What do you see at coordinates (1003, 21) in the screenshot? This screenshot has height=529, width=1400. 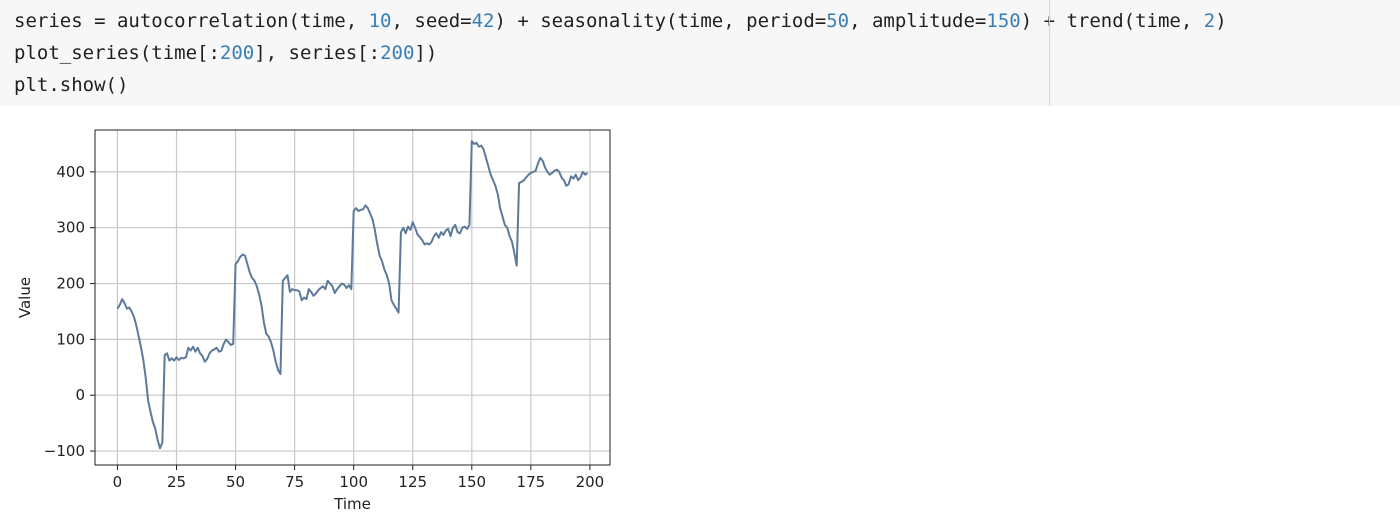 I see `code-number-token: 150` at bounding box center [1003, 21].